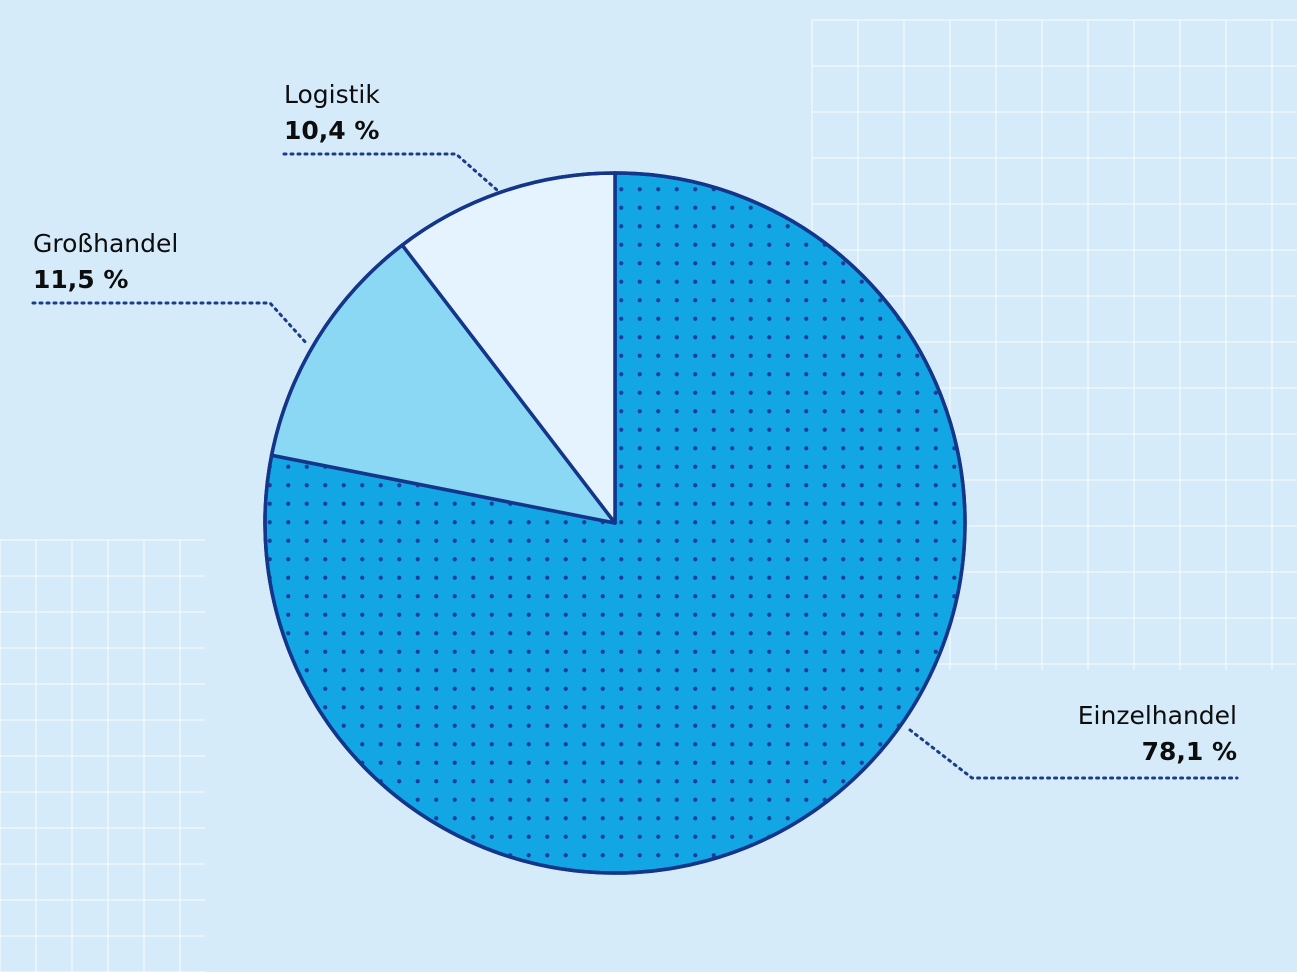 The height and width of the screenshot is (972, 1297). Describe the element at coordinates (1157, 715) in the screenshot. I see `slice-label-einzelhandel: Einzelhandel` at that location.